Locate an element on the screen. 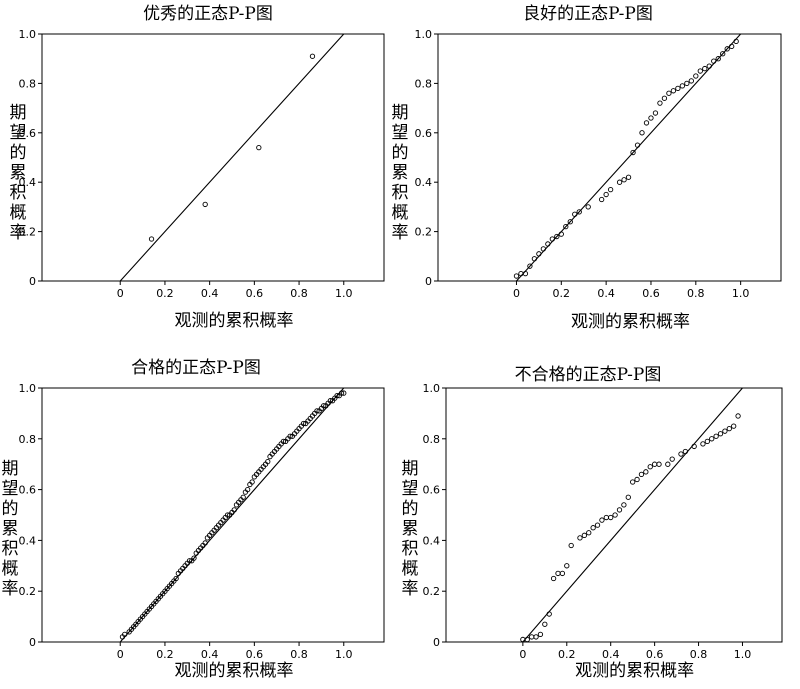 Image resolution: width=800 pixels, height=689 pixels. chart-title: 合格的正态P-P图 is located at coordinates (196, 368).